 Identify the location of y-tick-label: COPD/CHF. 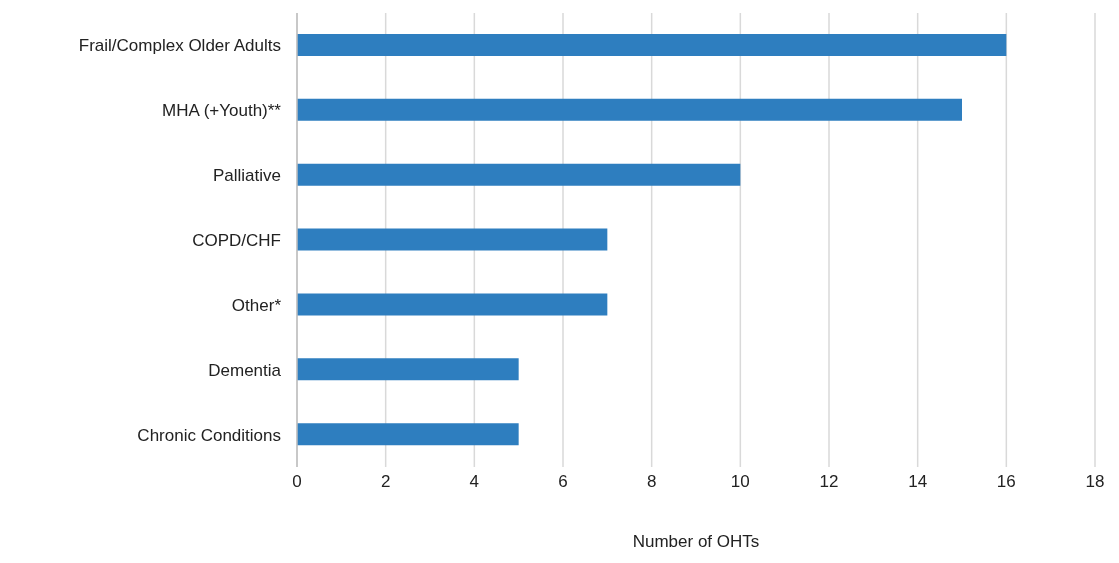
(236, 241).